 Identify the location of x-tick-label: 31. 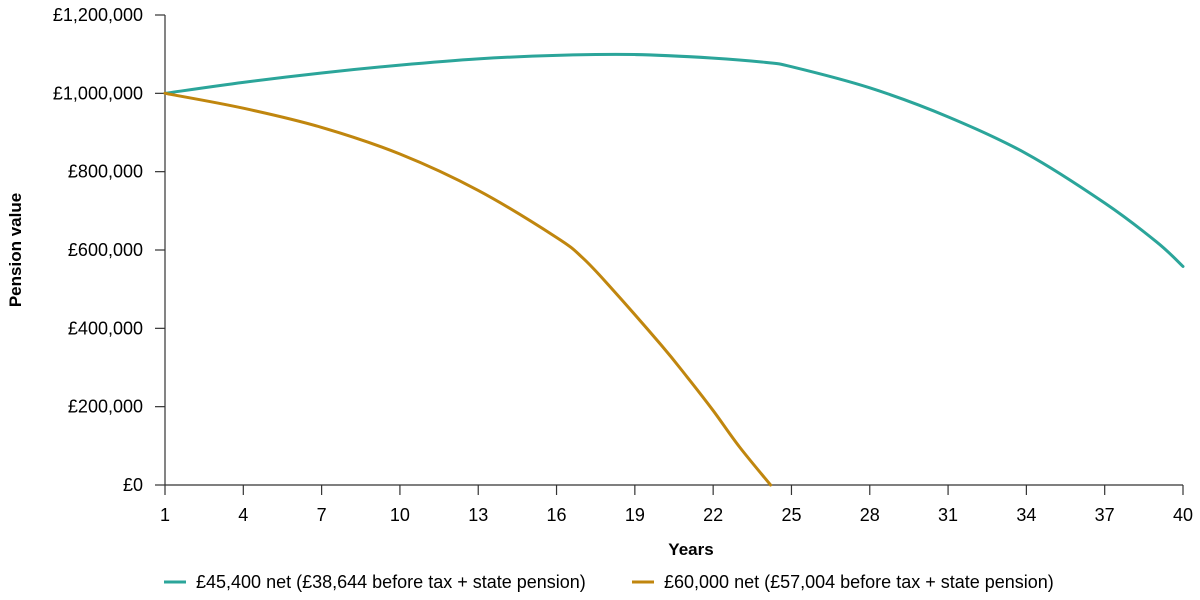
(948, 515).